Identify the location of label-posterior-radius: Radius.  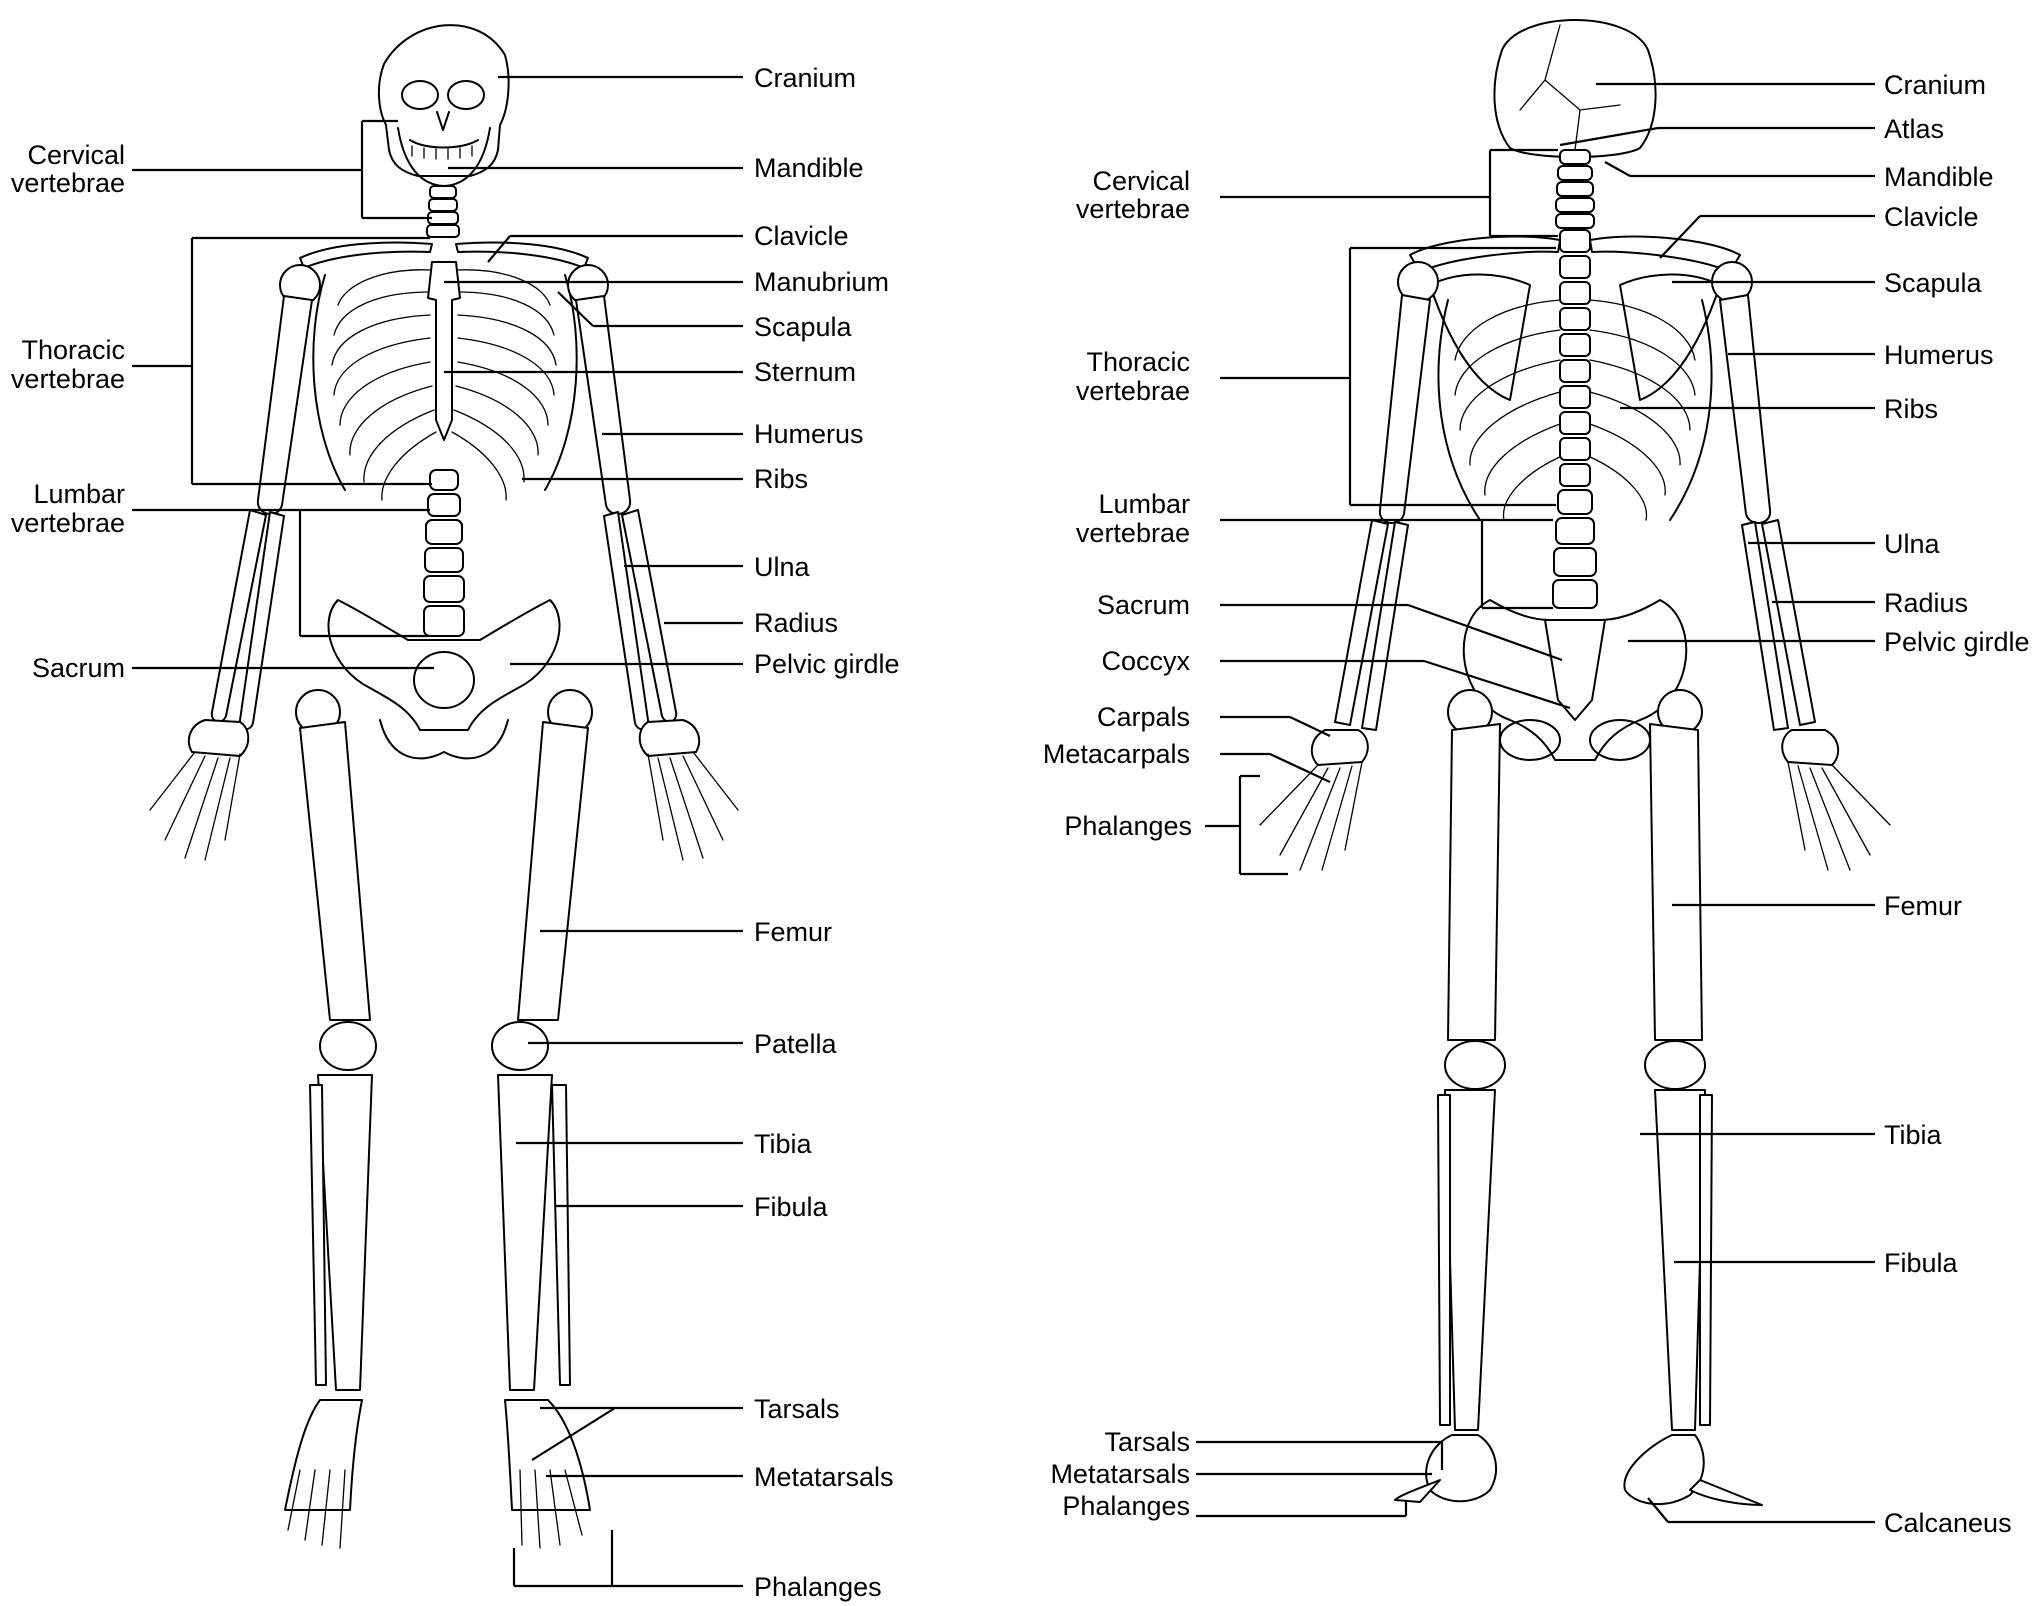
(1926, 603).